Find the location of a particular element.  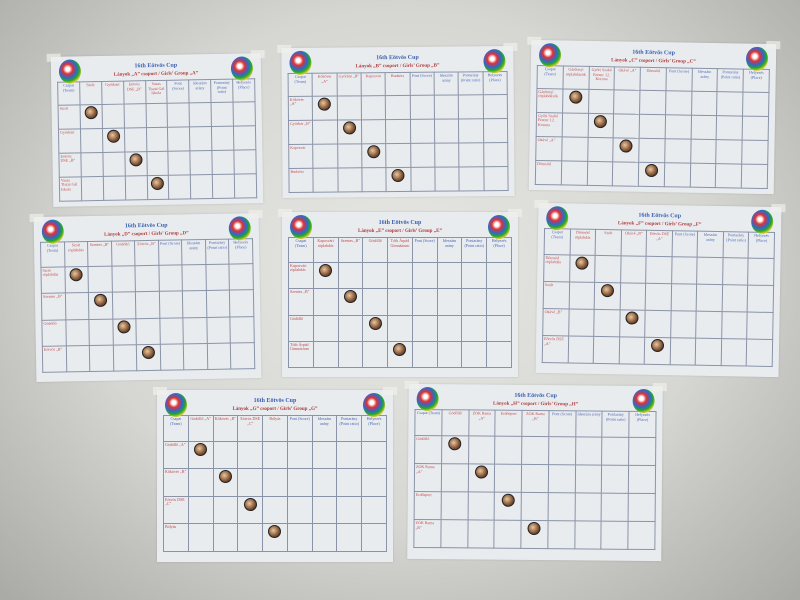

table-row: Dömsöd is located at coordinates (651, 174).